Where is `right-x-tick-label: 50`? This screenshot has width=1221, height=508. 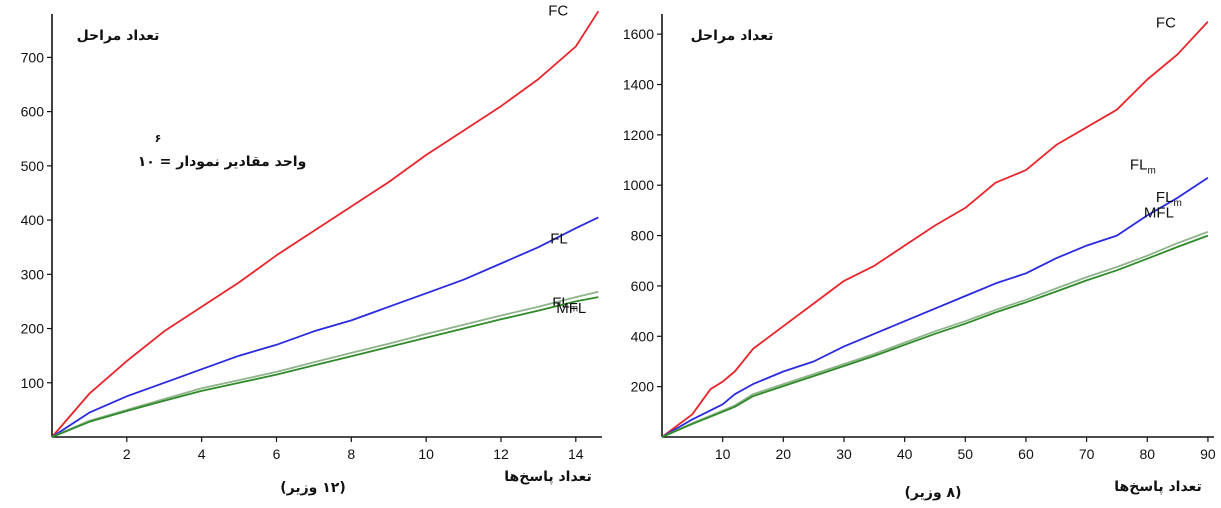 right-x-tick-label: 50 is located at coordinates (966, 454).